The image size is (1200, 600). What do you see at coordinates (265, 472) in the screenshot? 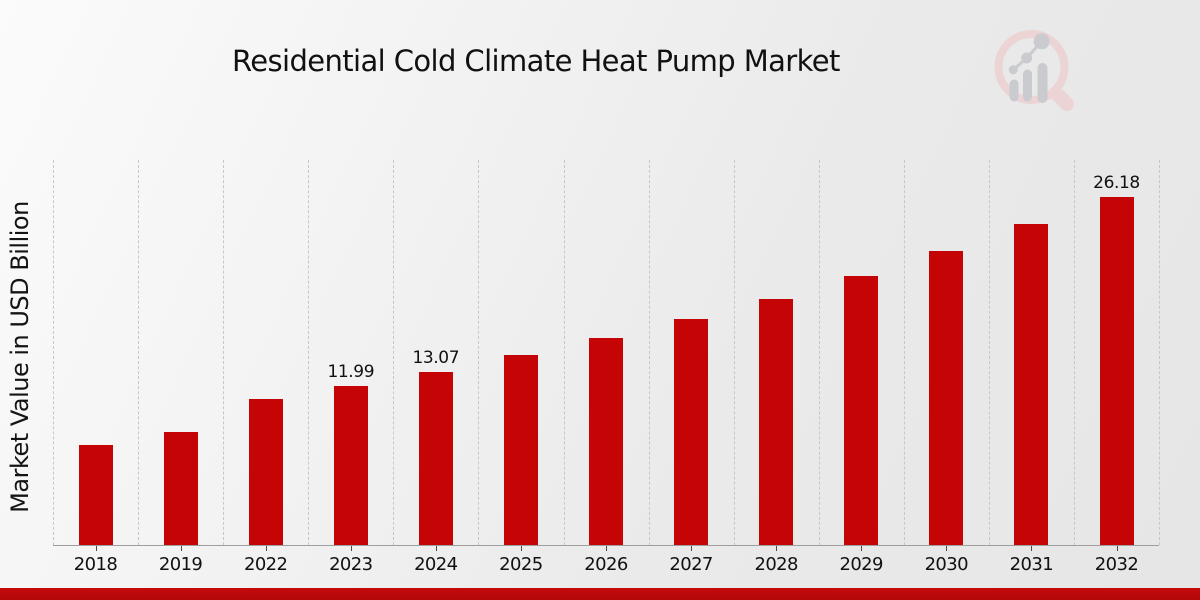
I see `bar-2022` at bounding box center [265, 472].